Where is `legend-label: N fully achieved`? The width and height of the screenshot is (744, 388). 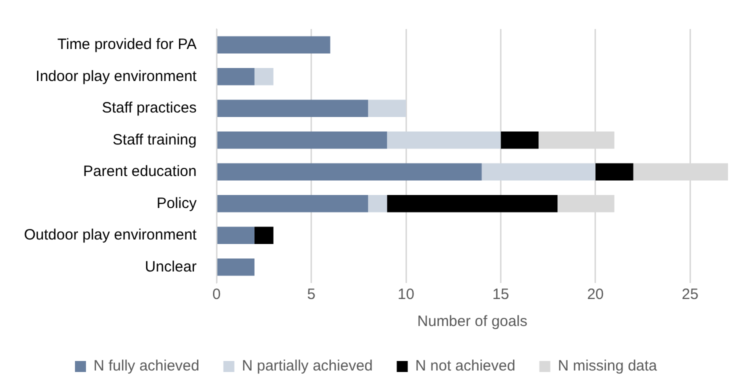 legend-label: N fully achieved is located at coordinates (146, 366).